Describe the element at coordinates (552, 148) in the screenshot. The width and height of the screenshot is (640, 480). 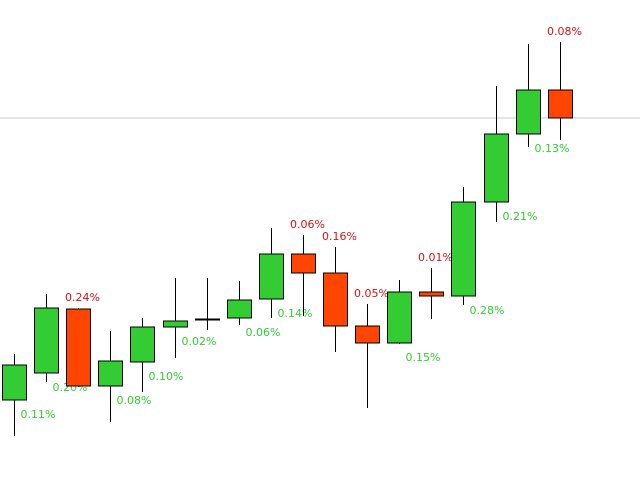
I see `candle-change-label: 0.13%` at that location.